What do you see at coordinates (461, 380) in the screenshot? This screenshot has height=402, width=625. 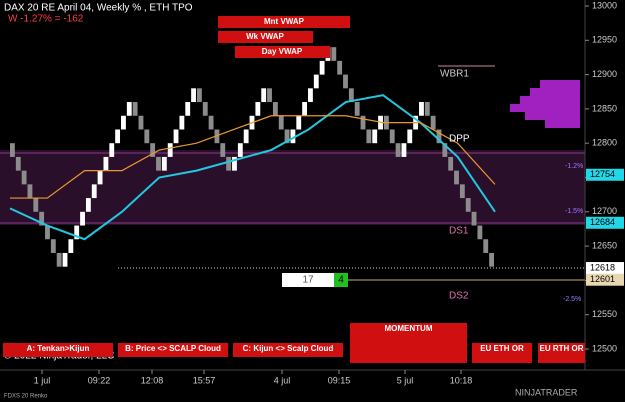 I see `x-tick-label: 10:18` at bounding box center [461, 380].